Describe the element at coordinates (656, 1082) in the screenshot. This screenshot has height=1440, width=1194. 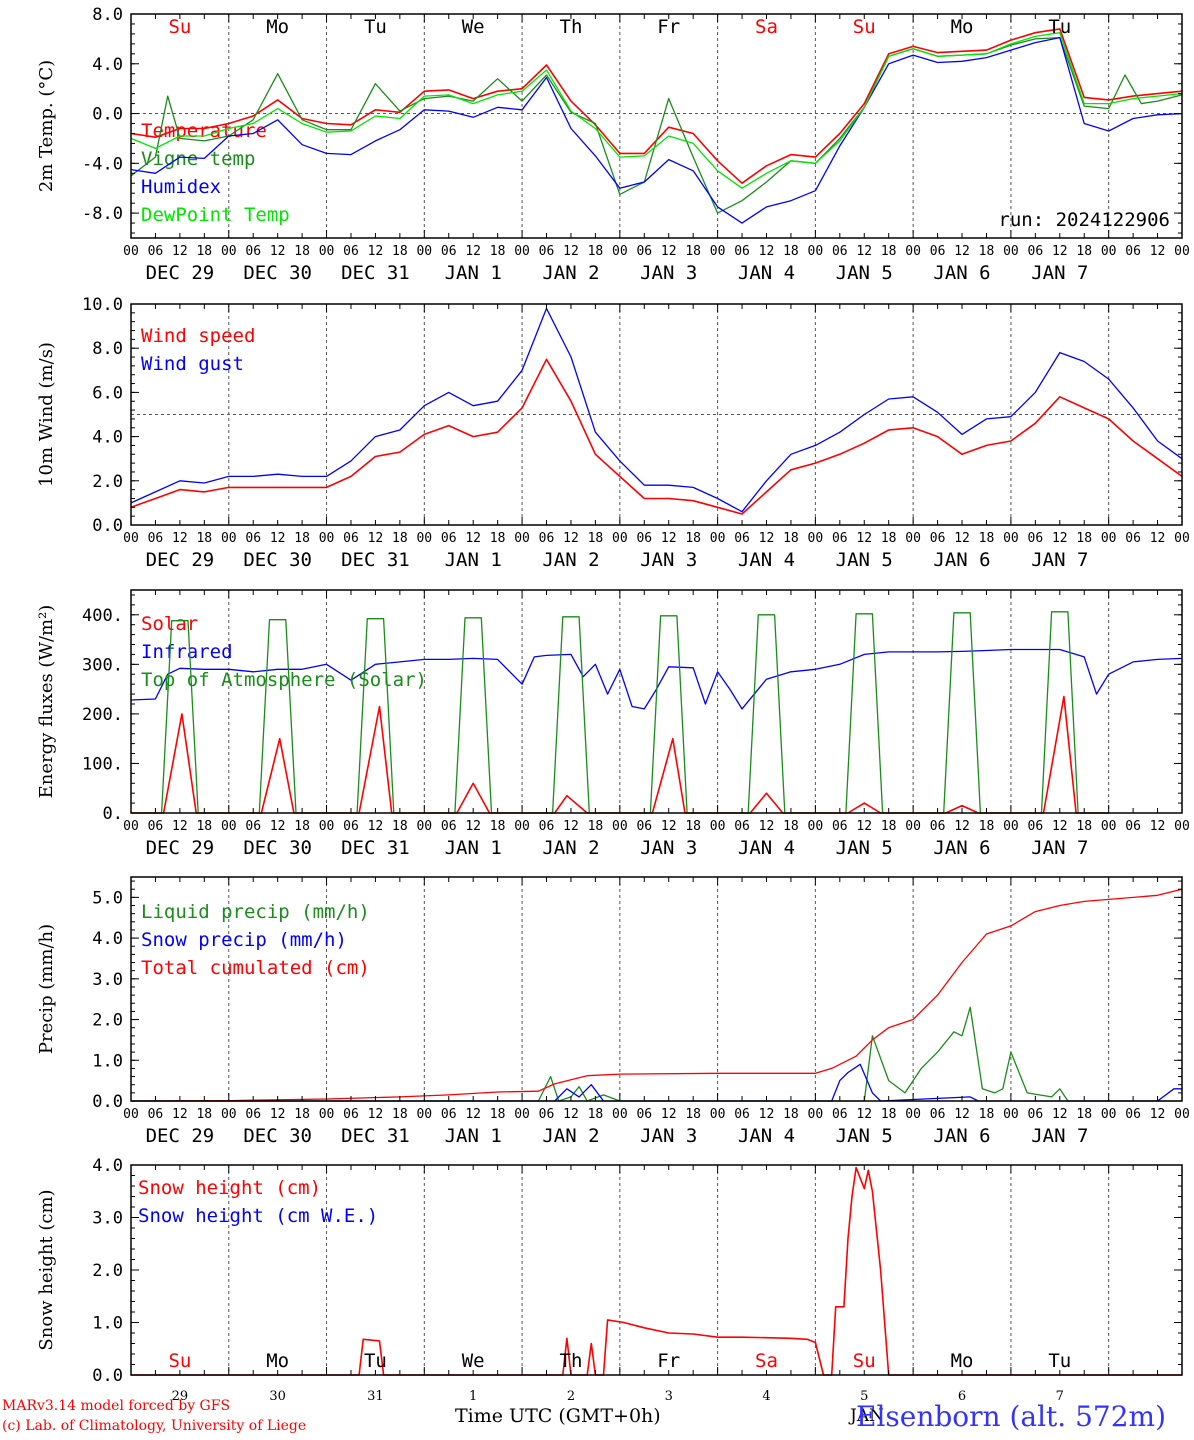
I see `series-line-snow-precip-mm-h-` at that location.